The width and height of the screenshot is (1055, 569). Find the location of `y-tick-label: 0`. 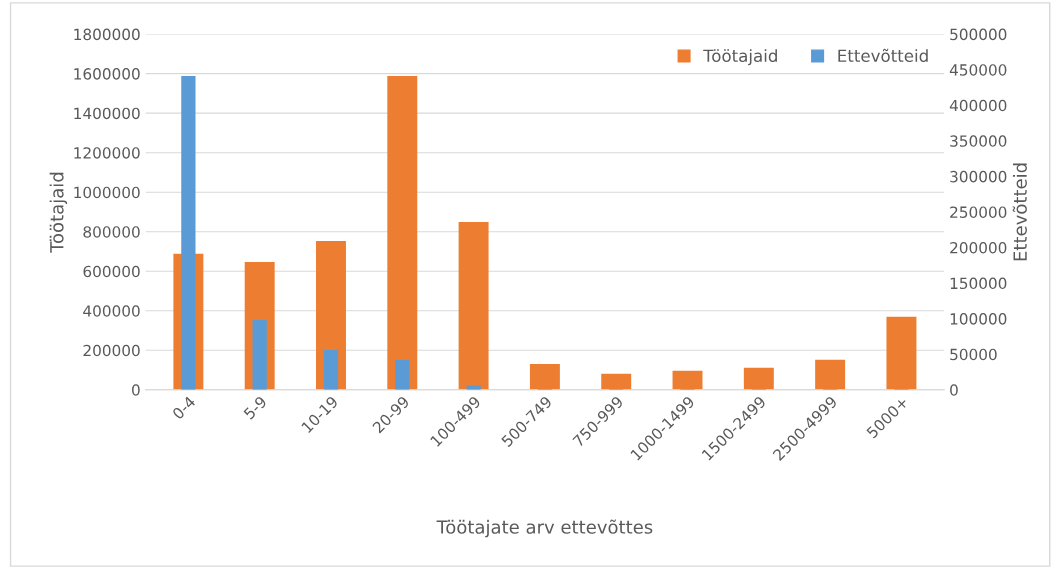

y-tick-label: 0 is located at coordinates (136, 390).